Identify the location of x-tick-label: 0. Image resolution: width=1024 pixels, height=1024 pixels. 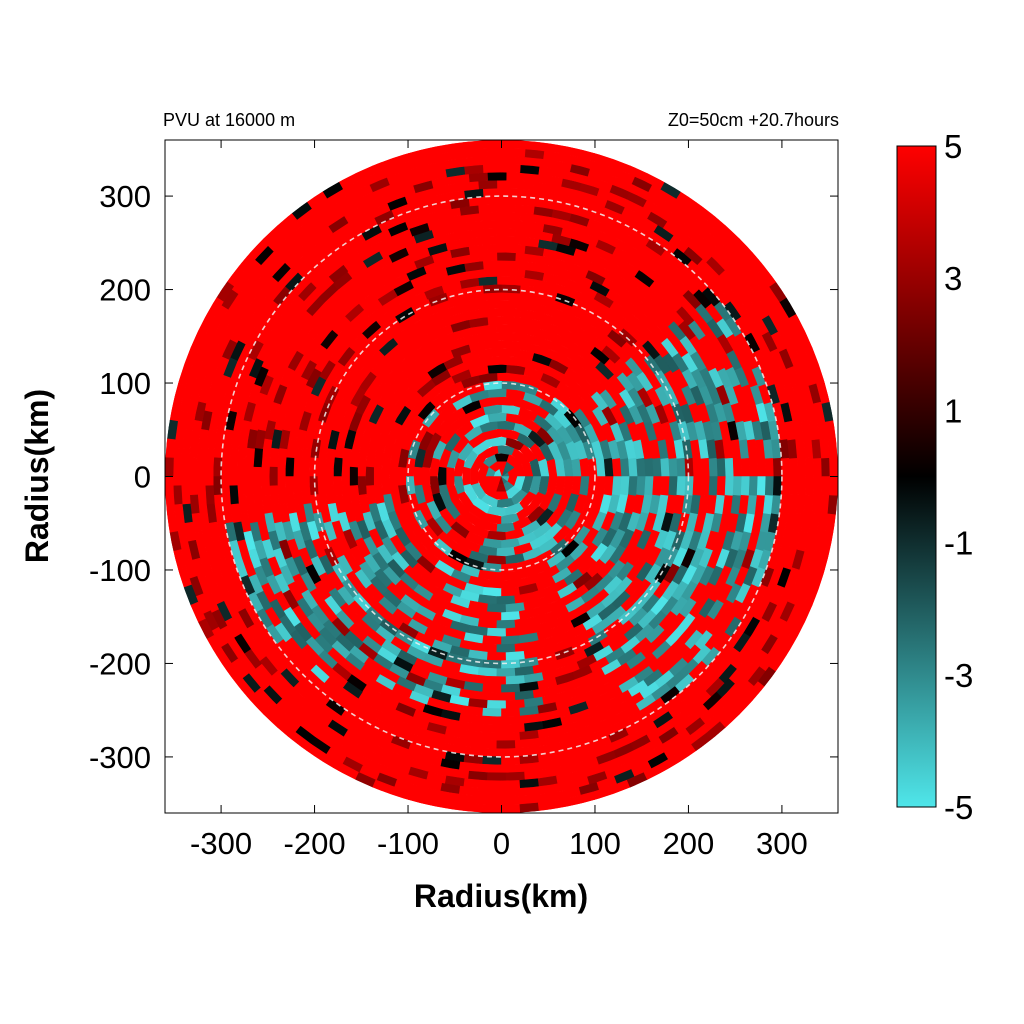
(501, 843).